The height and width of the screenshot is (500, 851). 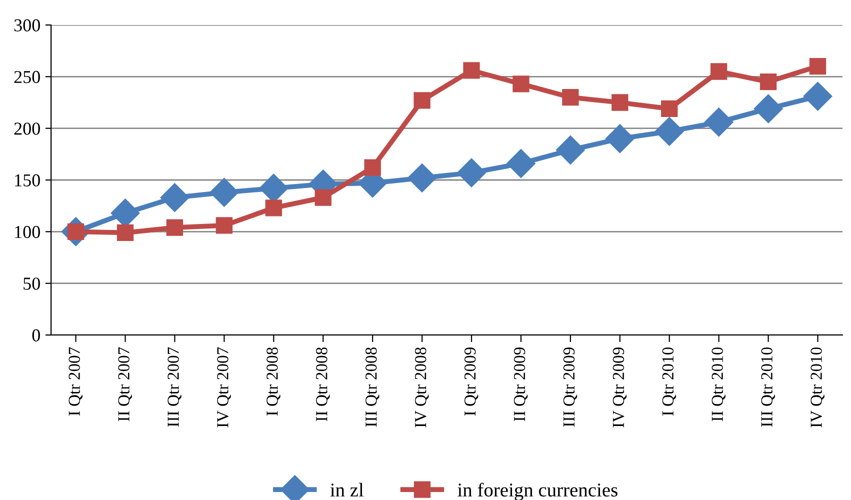 I want to click on x-tick-label: IV Qtr 2010, so click(x=817, y=387).